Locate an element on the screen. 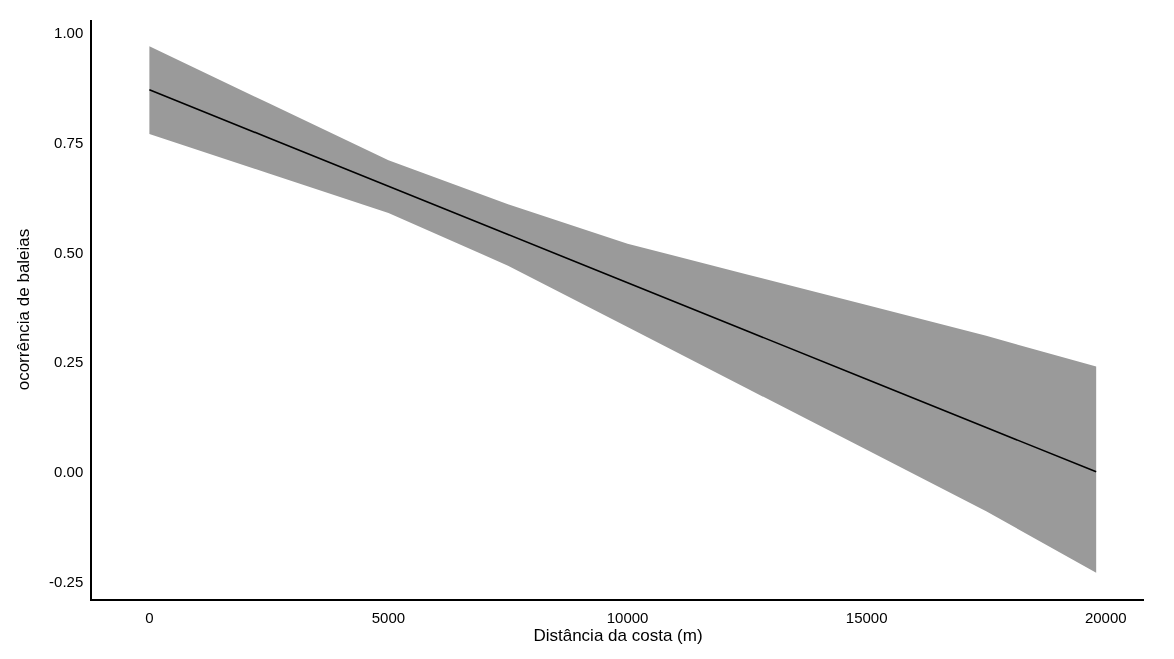  x-tick-label: 0 is located at coordinates (149, 617).